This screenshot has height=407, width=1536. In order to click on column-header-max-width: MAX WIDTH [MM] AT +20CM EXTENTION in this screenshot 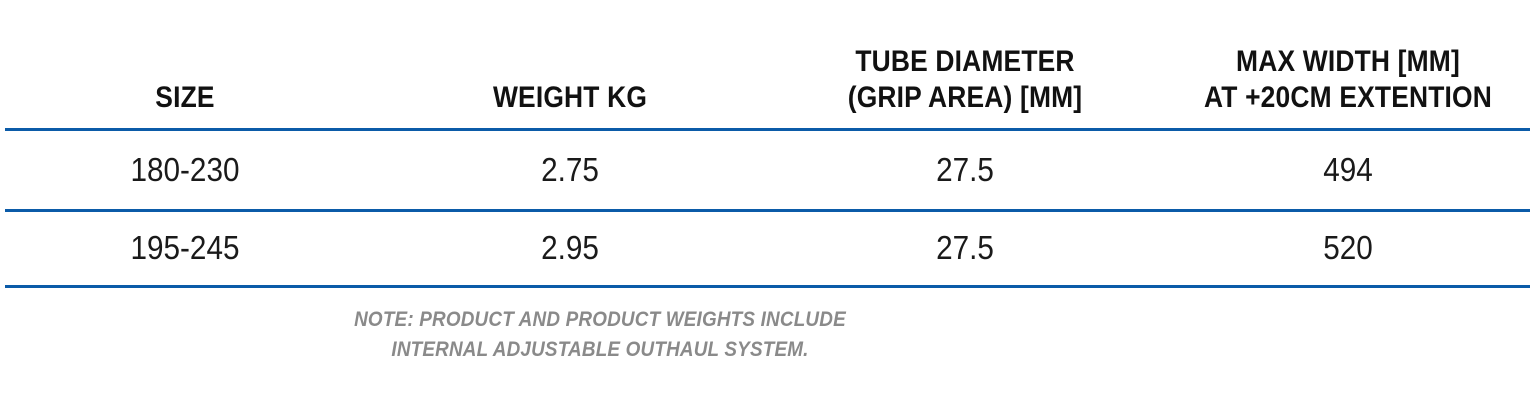, I will do `click(1348, 86)`.